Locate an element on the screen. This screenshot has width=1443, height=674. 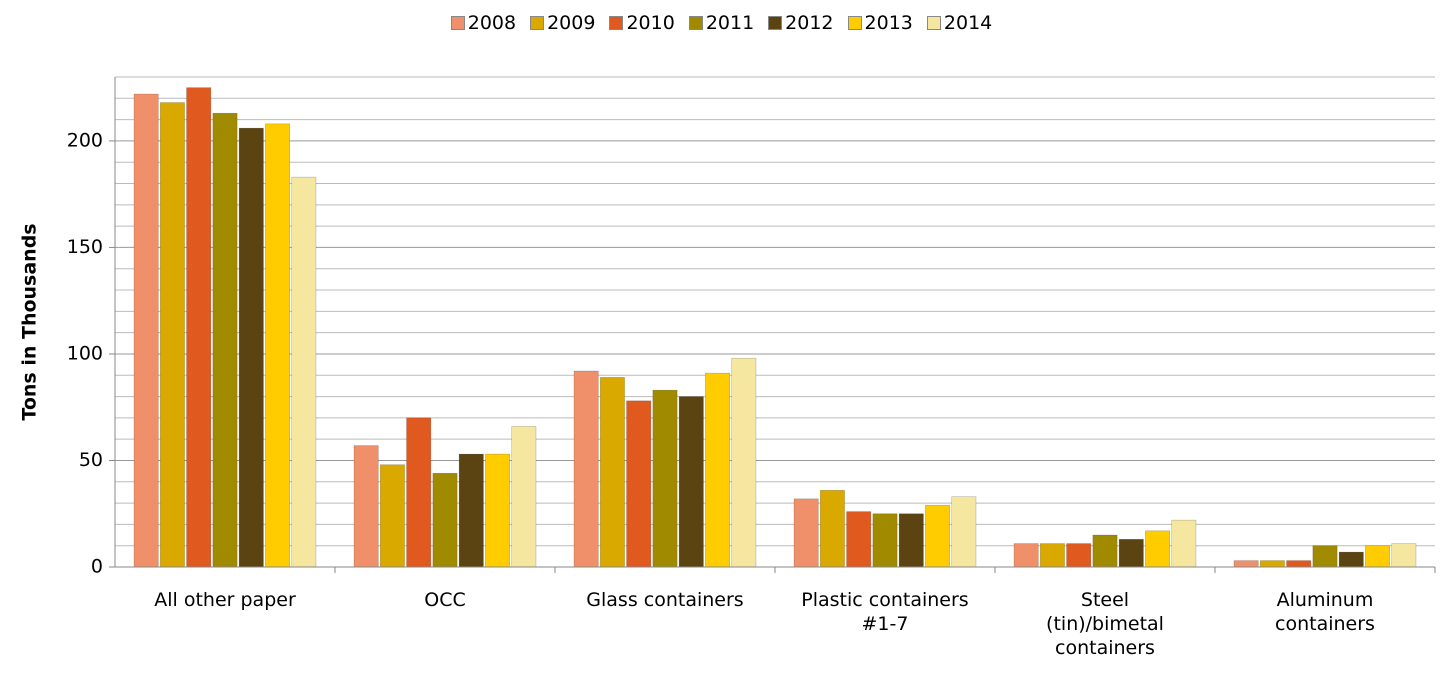
legend-item: 2014 is located at coordinates (959, 23).